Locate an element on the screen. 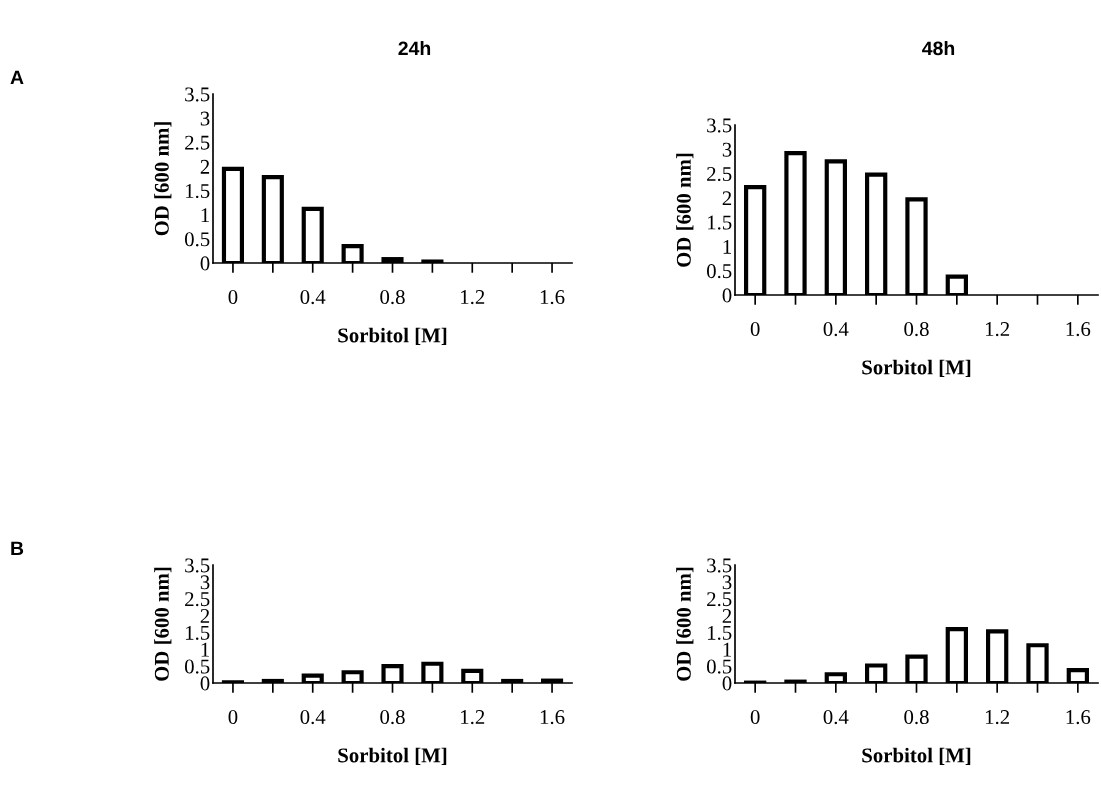 The height and width of the screenshot is (787, 1101). chart-title: 24h is located at coordinates (414, 48).